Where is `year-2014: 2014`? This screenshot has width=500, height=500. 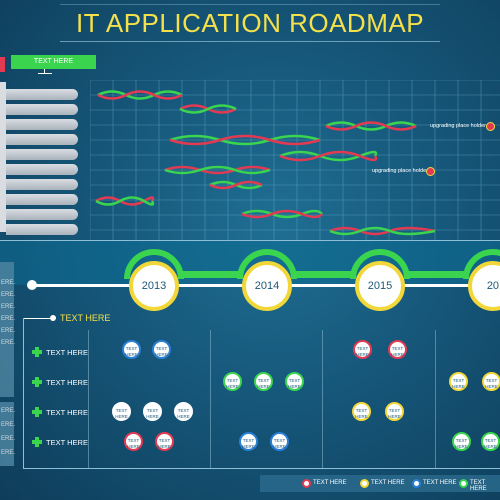 year-2014: 2014 is located at coordinates (267, 286).